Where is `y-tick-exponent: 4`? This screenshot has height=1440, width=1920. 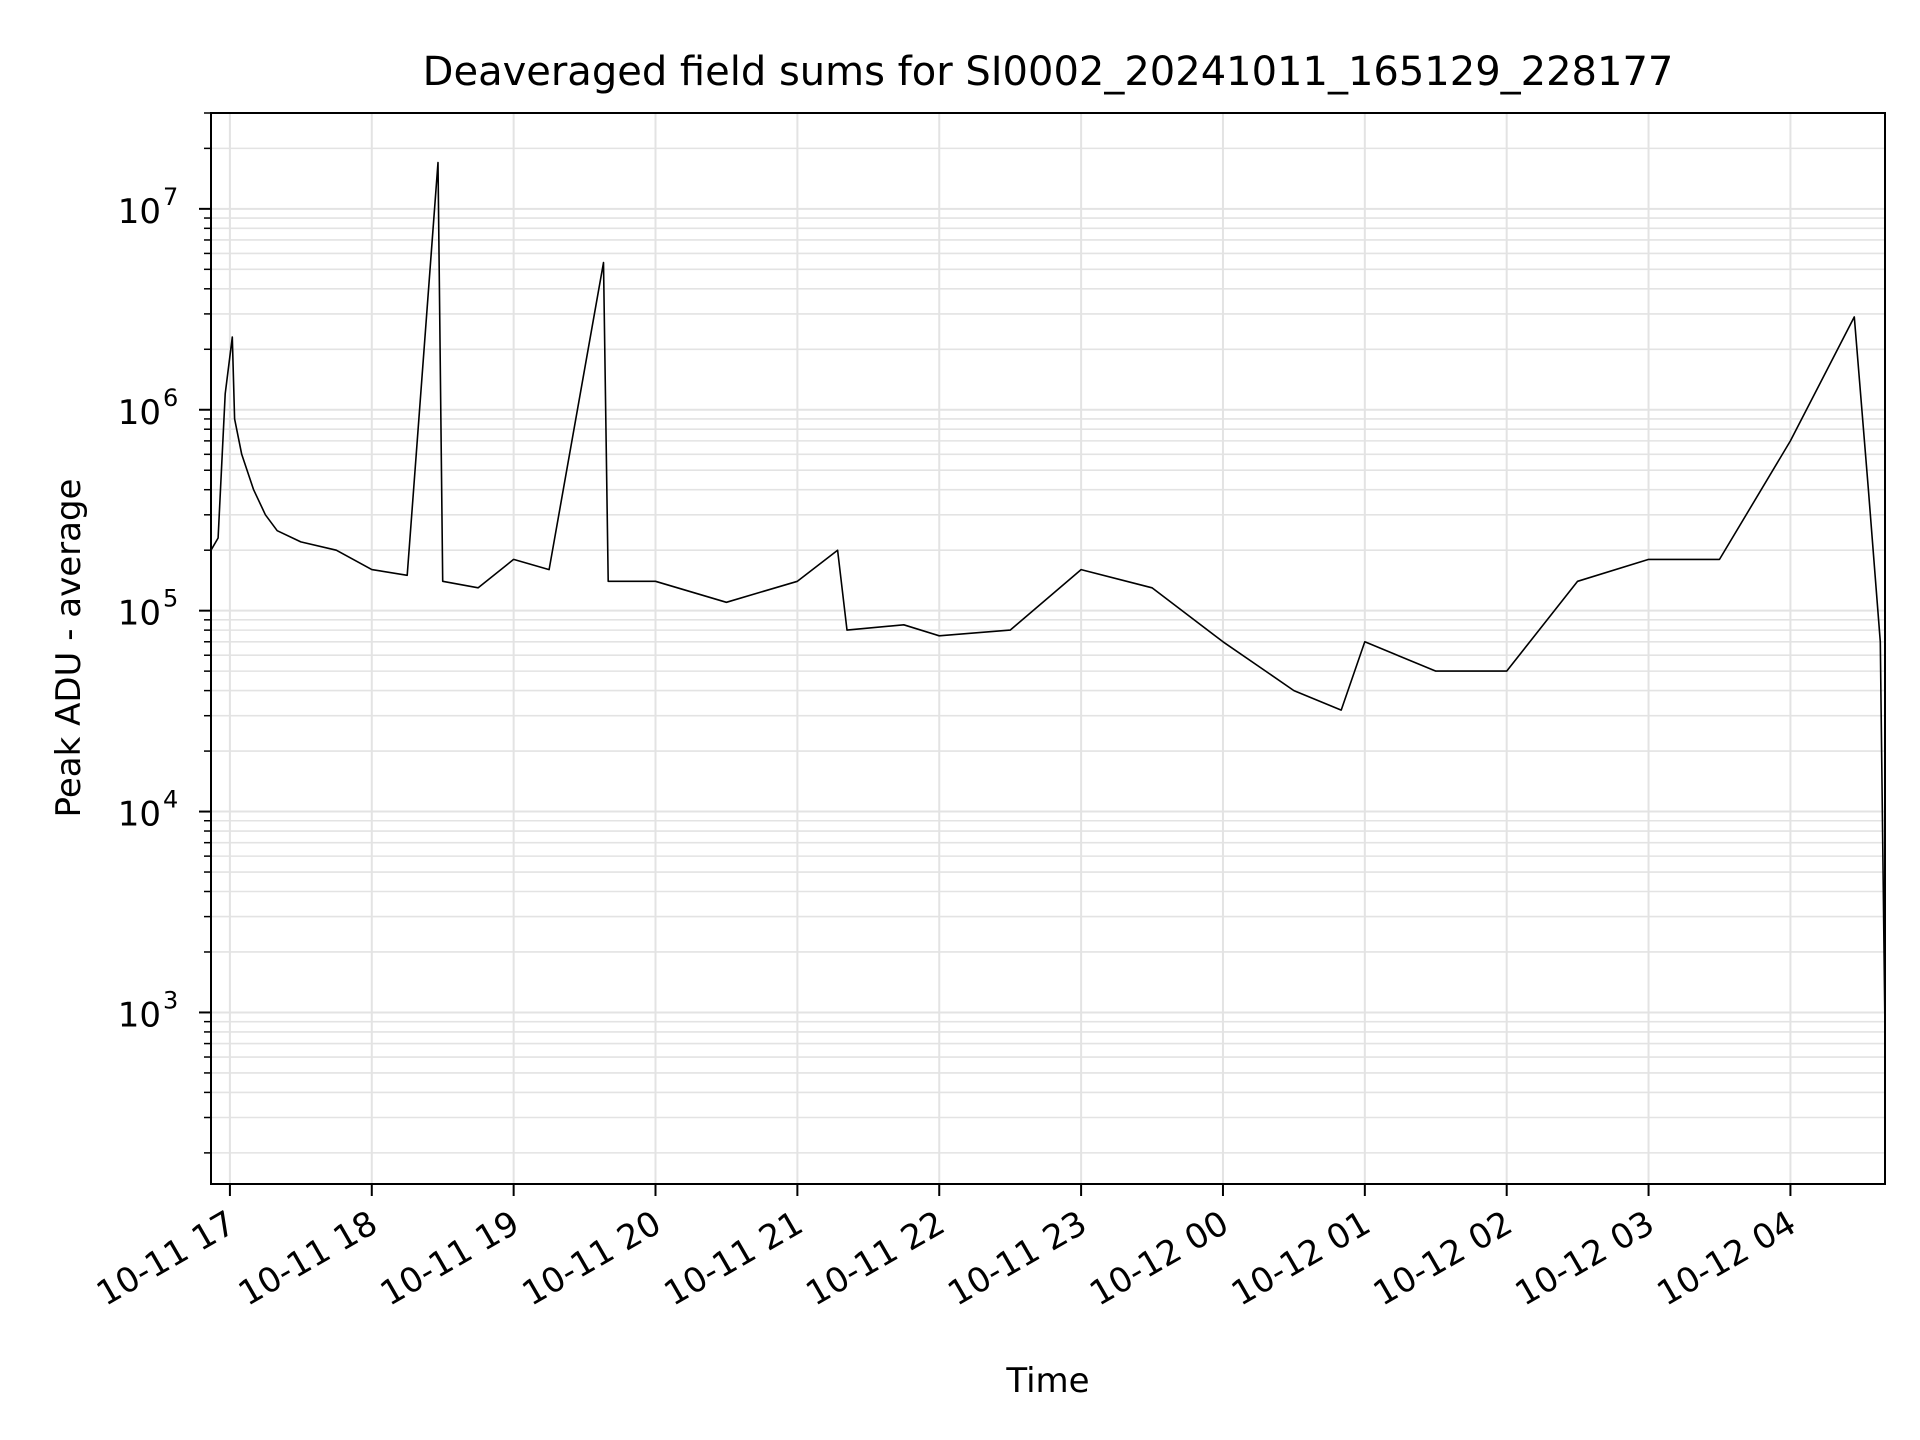 y-tick-exponent: 4 is located at coordinates (170, 800).